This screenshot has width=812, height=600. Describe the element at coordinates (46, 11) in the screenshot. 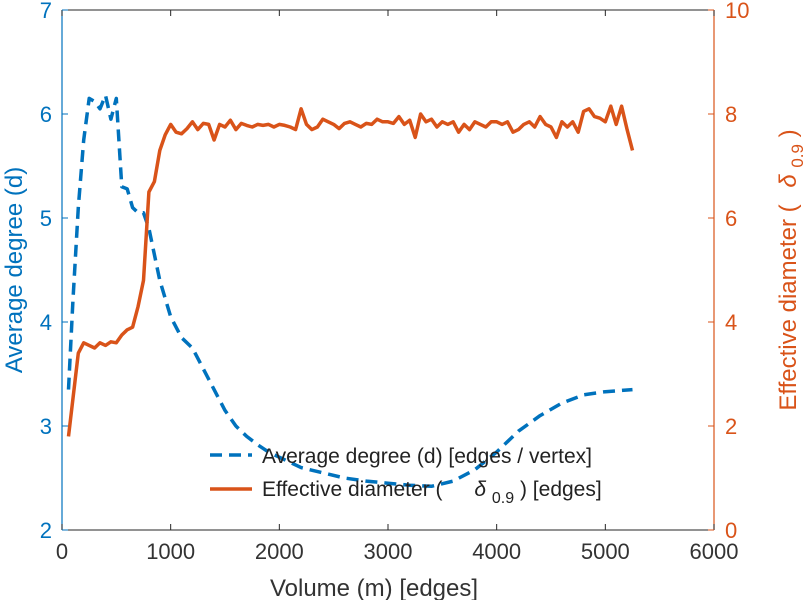

I see `y-left-tick-label: 7` at that location.